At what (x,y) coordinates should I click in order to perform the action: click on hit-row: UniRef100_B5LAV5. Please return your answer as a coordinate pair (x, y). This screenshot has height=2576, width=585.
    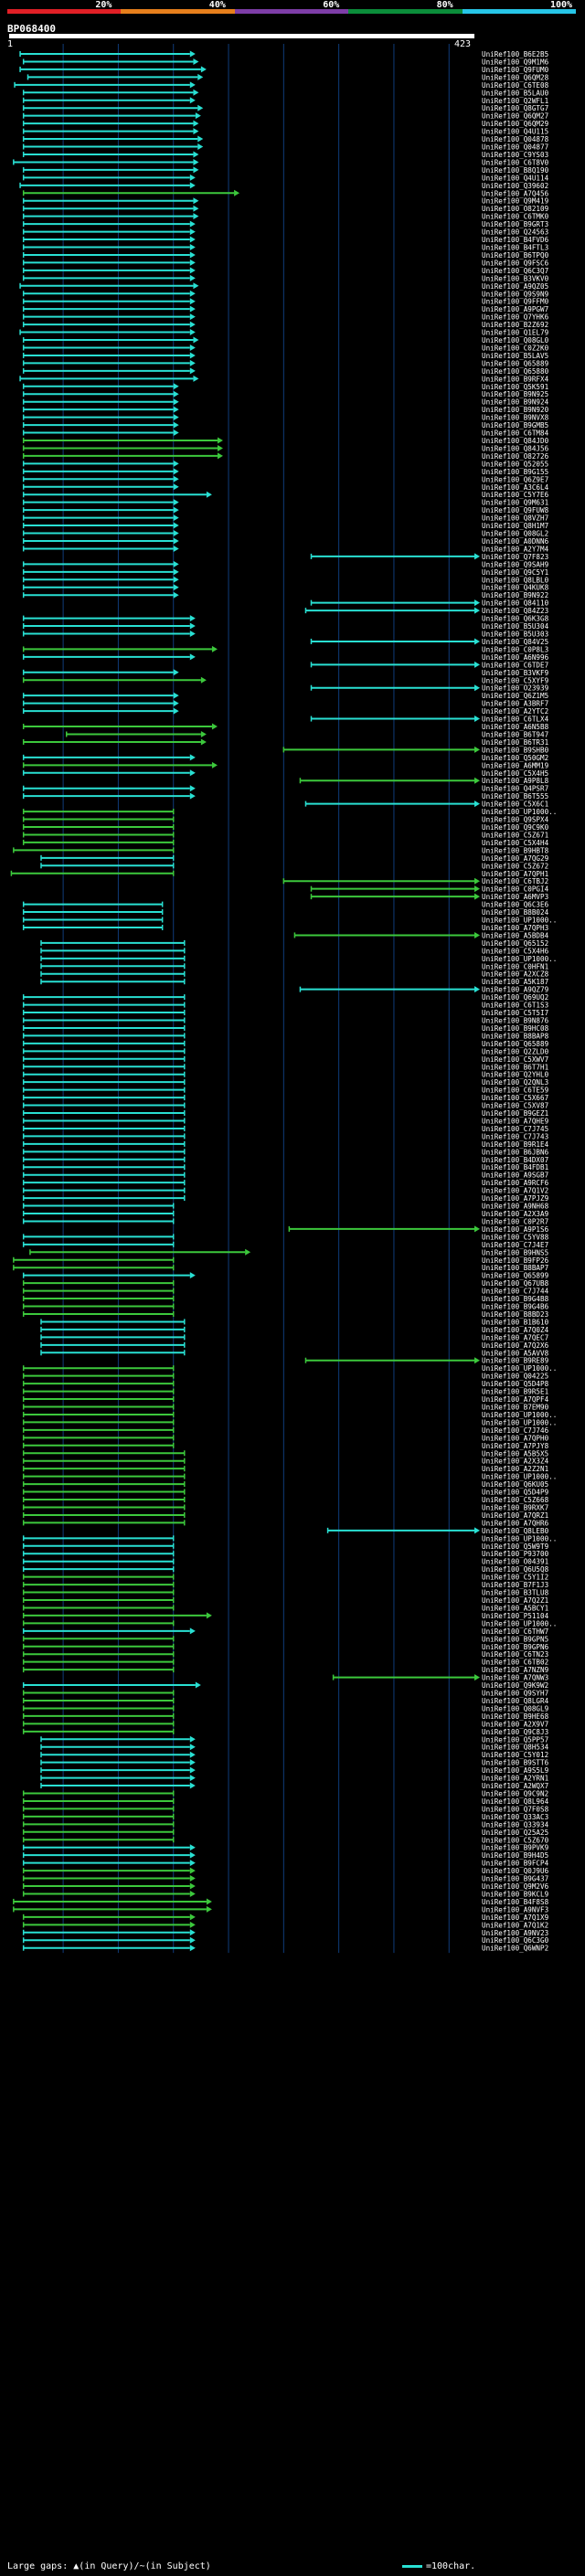
    Looking at the image, I should click on (285, 356).